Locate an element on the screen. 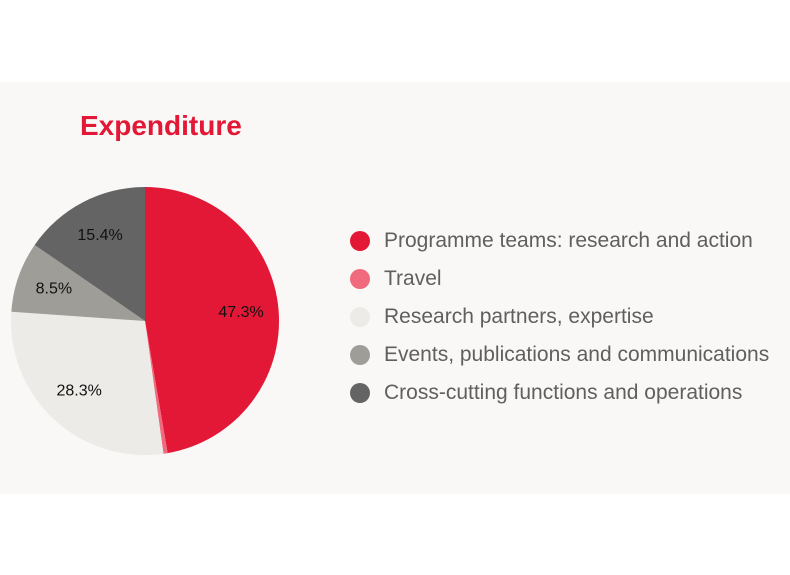 The height and width of the screenshot is (575, 790). legend-label-1: Travel is located at coordinates (413, 278).